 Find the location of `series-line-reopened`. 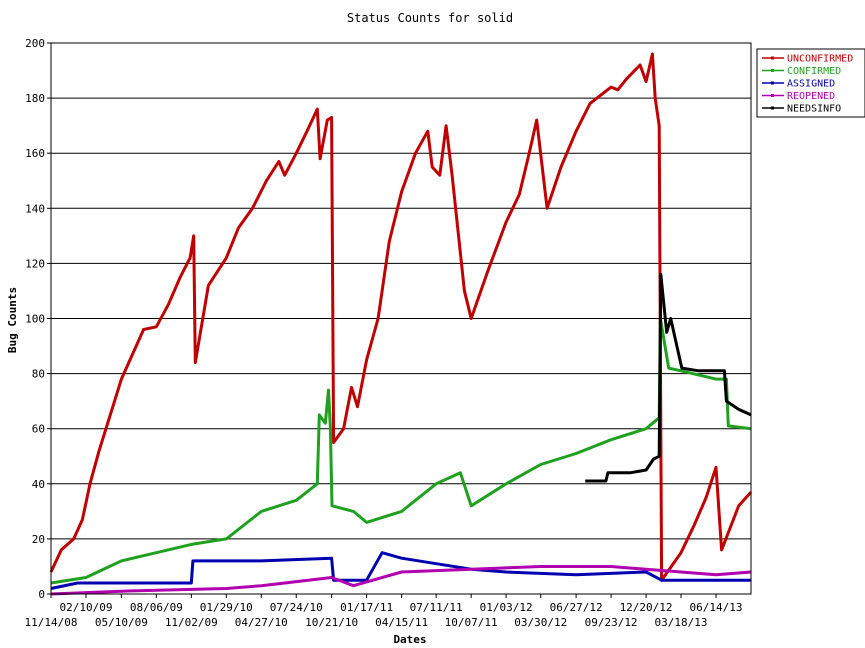

series-line-reopened is located at coordinates (401, 580).